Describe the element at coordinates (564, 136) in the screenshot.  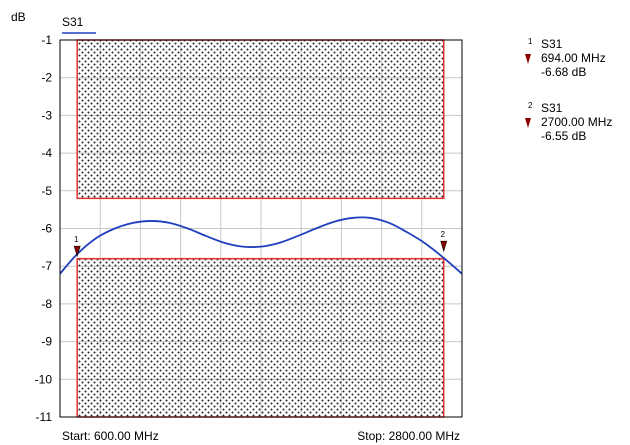
I see `marker-value: -6.55 dB` at that location.